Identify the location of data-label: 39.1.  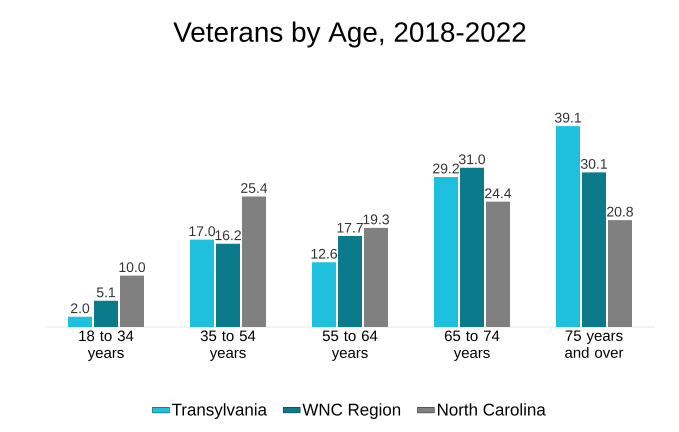
(567, 117).